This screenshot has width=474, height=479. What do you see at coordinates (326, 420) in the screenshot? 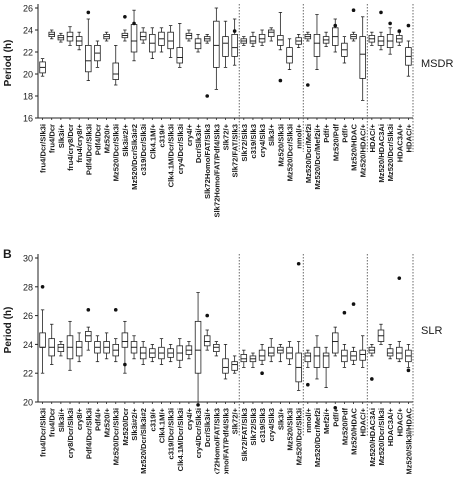
I see `x-tick-label: Mef2i/+` at bounding box center [326, 420].